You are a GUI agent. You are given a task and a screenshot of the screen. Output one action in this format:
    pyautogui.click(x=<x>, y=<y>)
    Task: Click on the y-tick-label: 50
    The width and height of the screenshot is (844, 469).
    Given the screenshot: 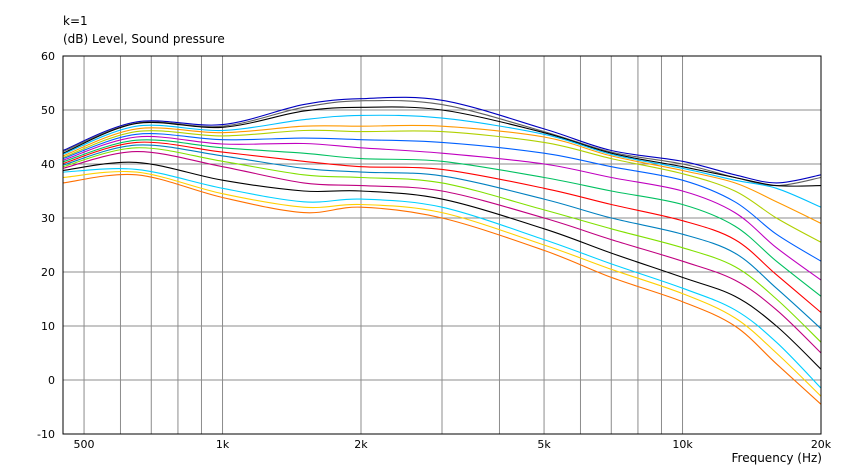 What is the action you would take?
    pyautogui.click(x=48, y=110)
    